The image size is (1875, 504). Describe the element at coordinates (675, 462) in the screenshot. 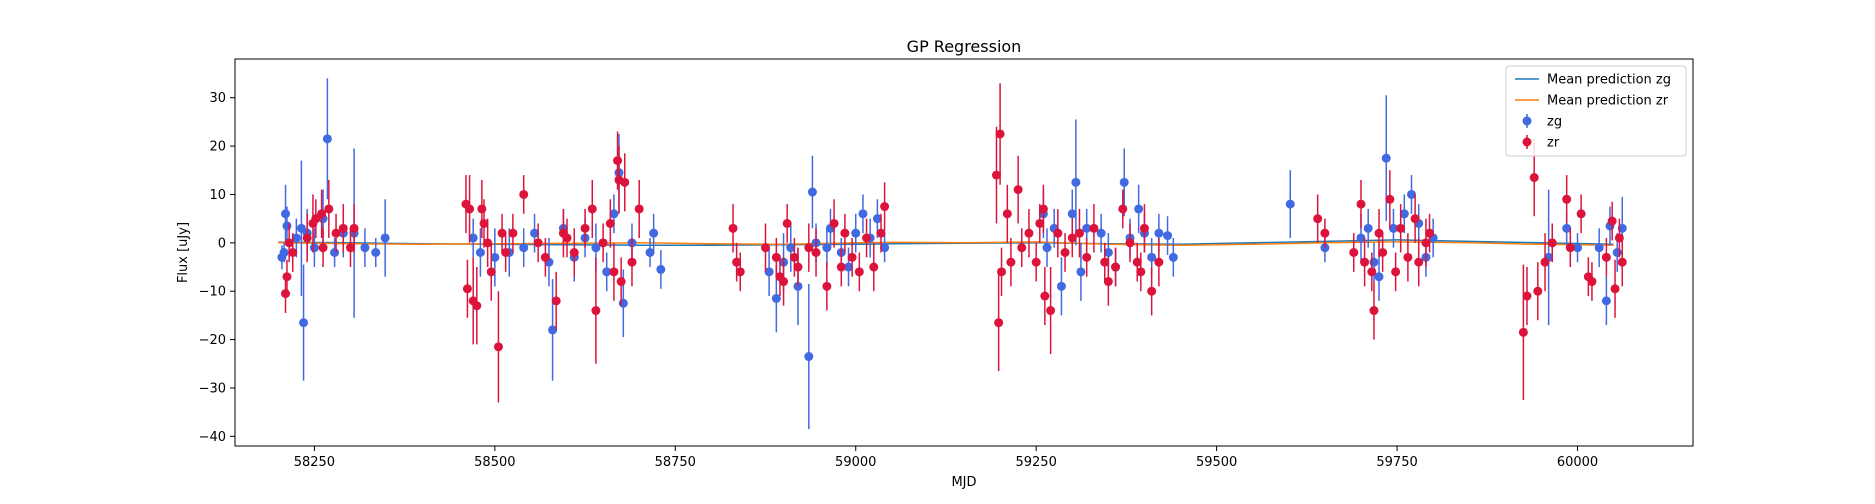

I see `x-tick-label: 58750` at that location.